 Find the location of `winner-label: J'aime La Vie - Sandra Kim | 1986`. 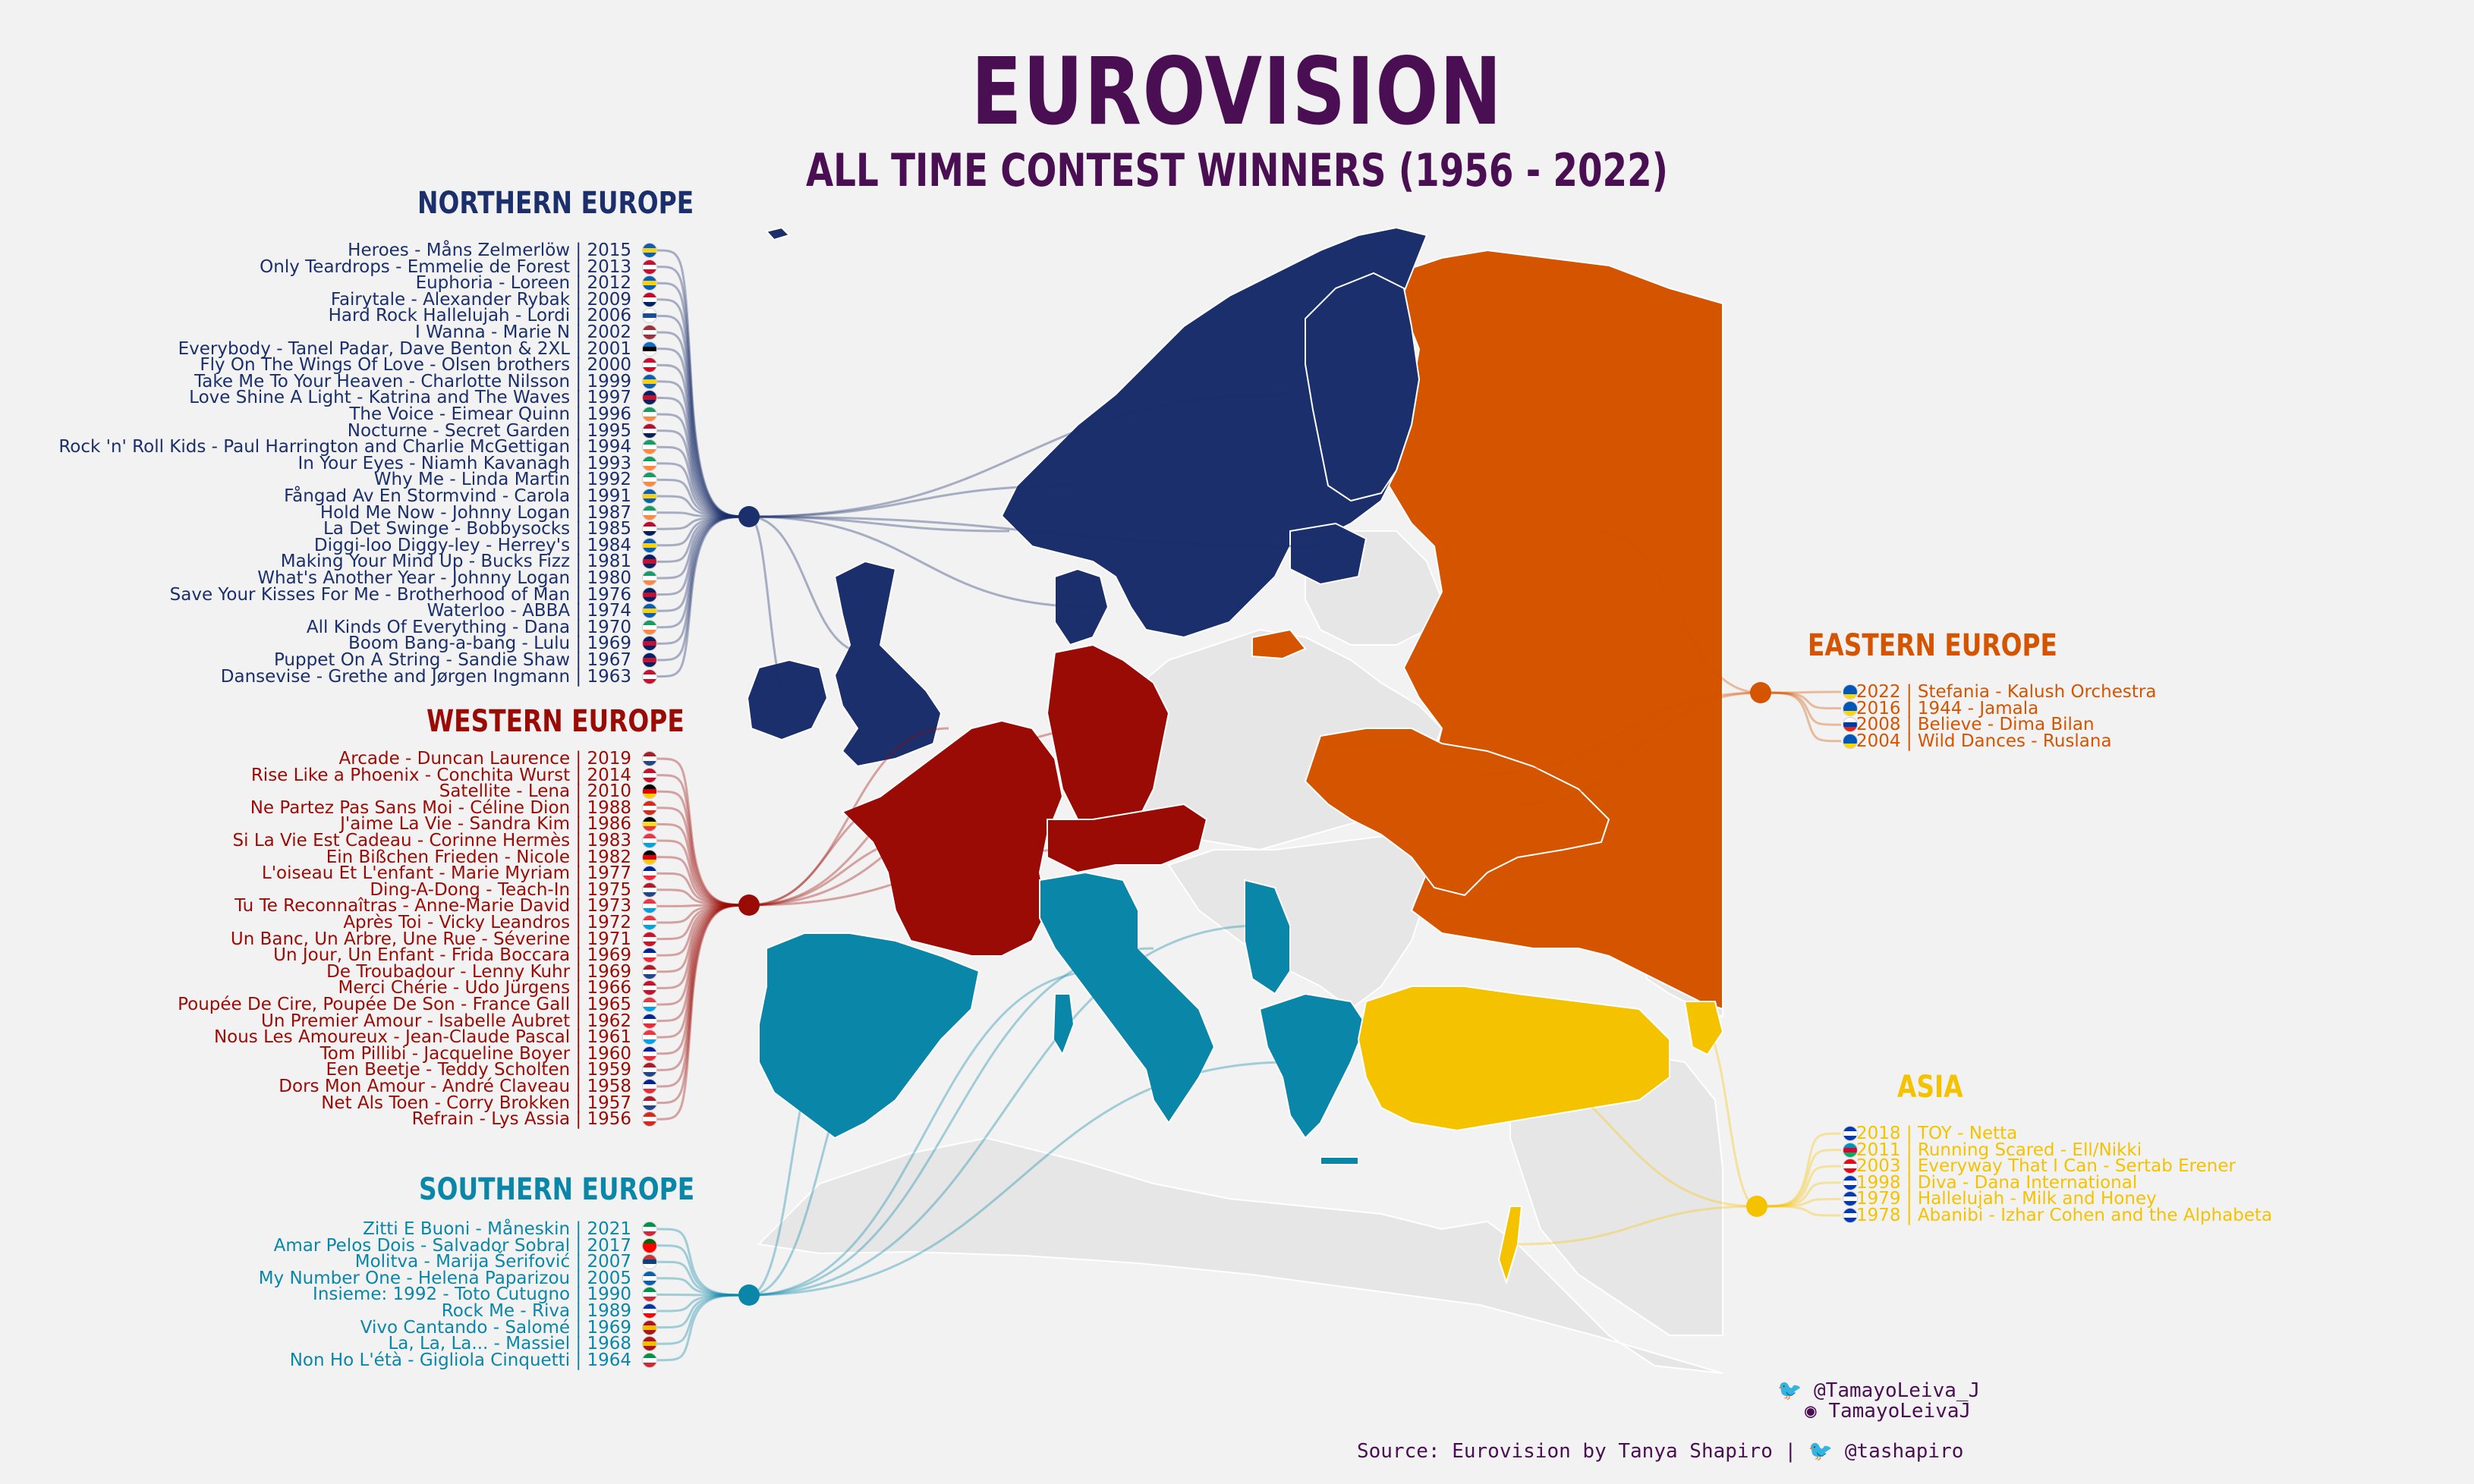

winner-label: J'aime La Vie - Sandra Kim | 1986 is located at coordinates (485, 824).